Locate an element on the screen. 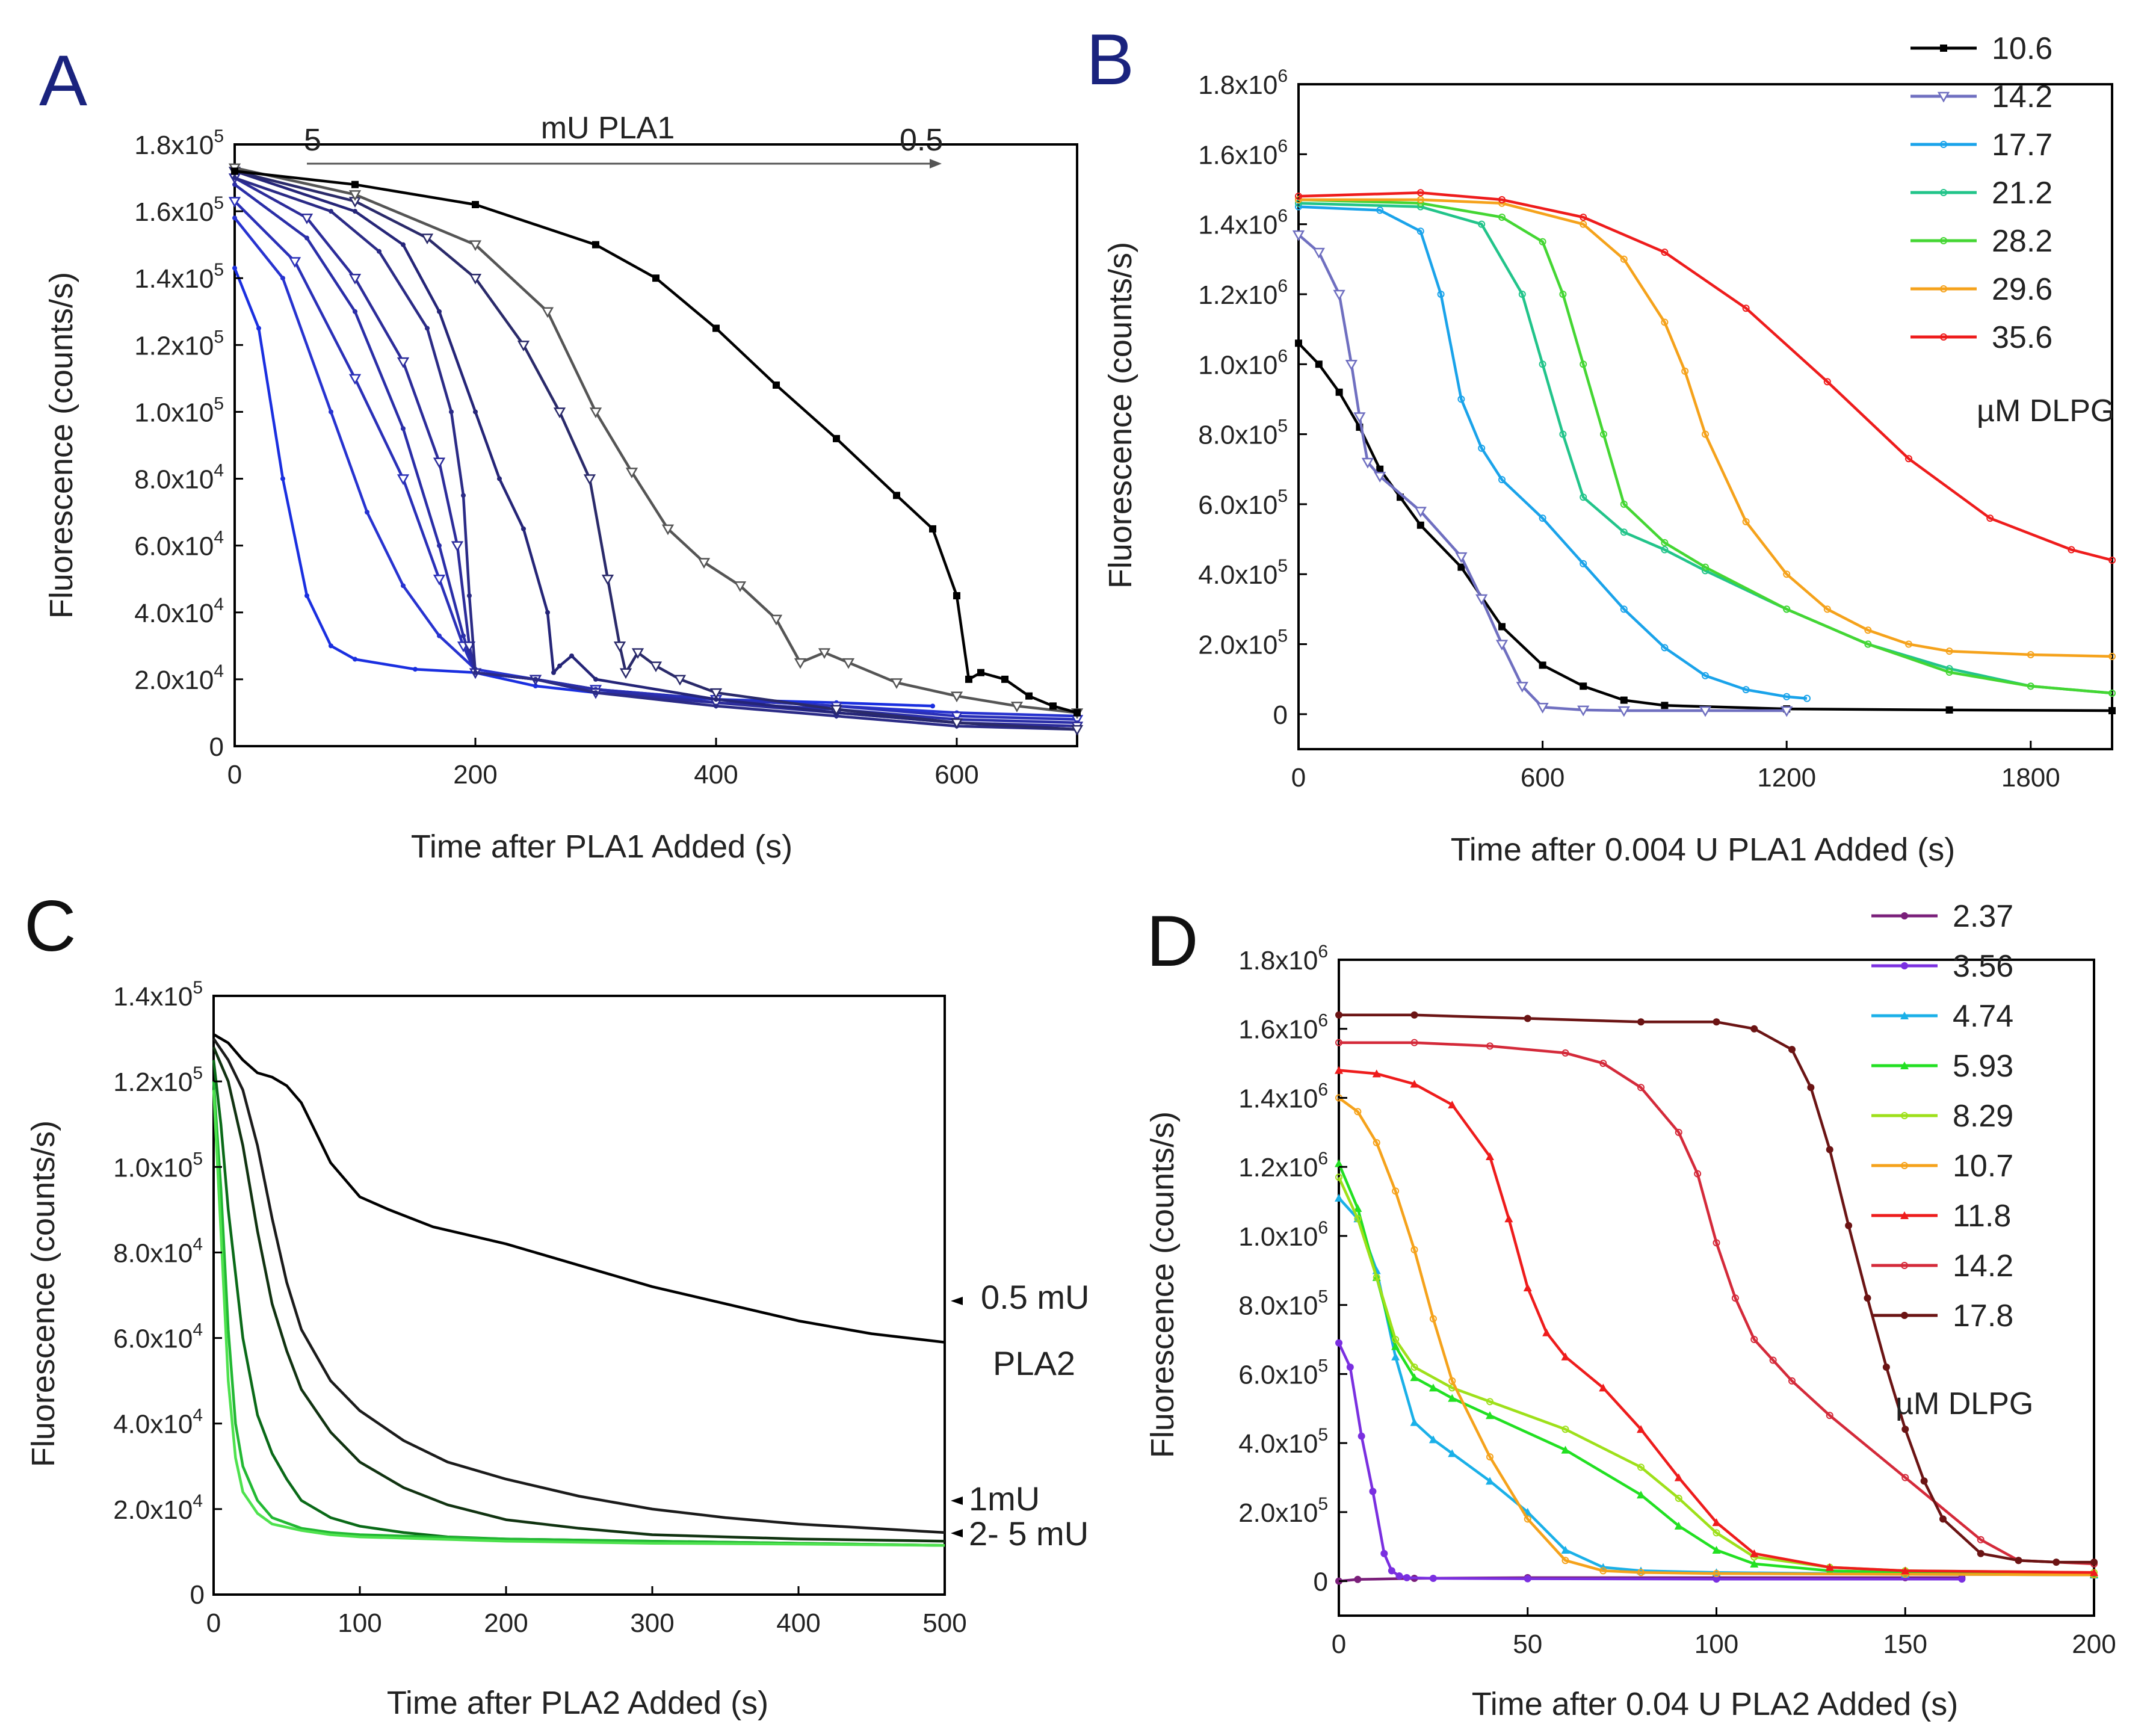 This screenshot has width=2156, height=1733. panel-d-label: D is located at coordinates (1172, 941).